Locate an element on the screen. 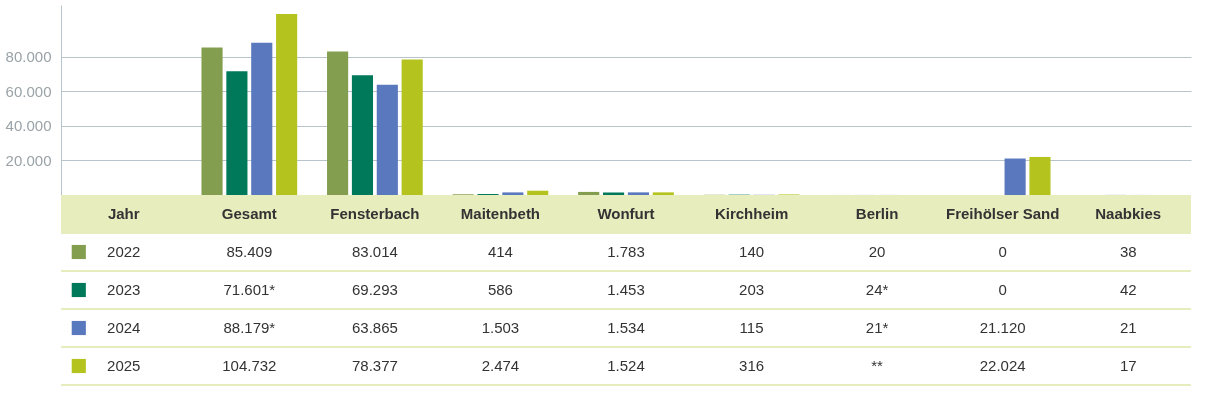 The image size is (1214, 403). data-label: 22.024 is located at coordinates (1002, 365).